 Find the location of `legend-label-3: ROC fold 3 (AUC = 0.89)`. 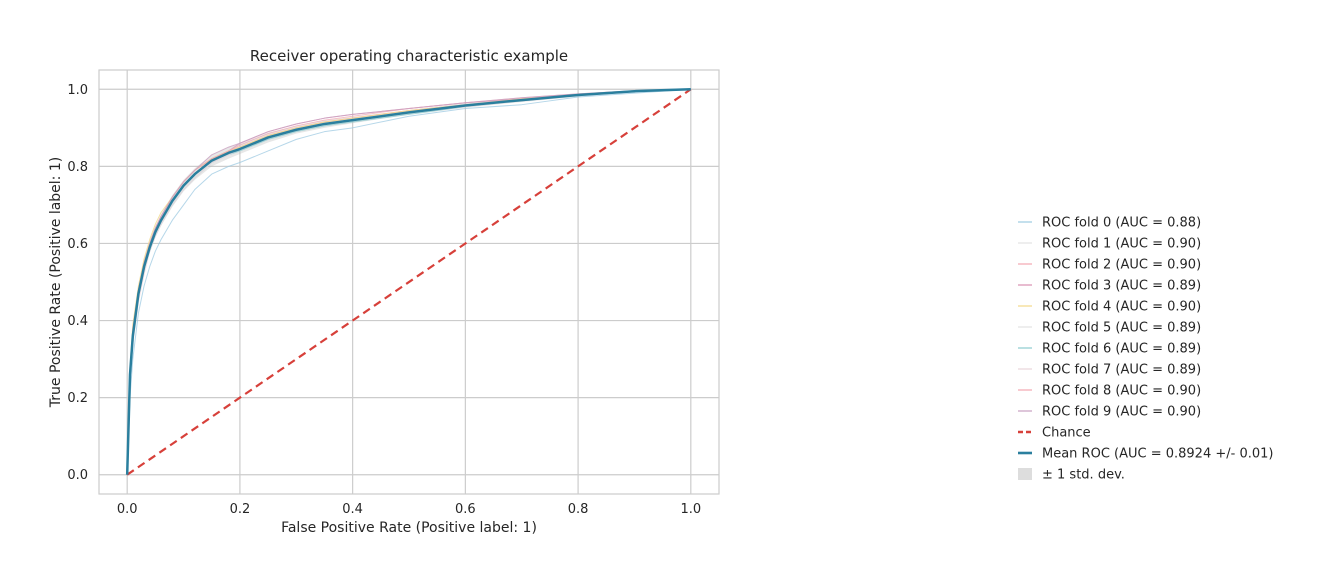

legend-label-3: ROC fold 3 (AUC = 0.89) is located at coordinates (1121, 286).